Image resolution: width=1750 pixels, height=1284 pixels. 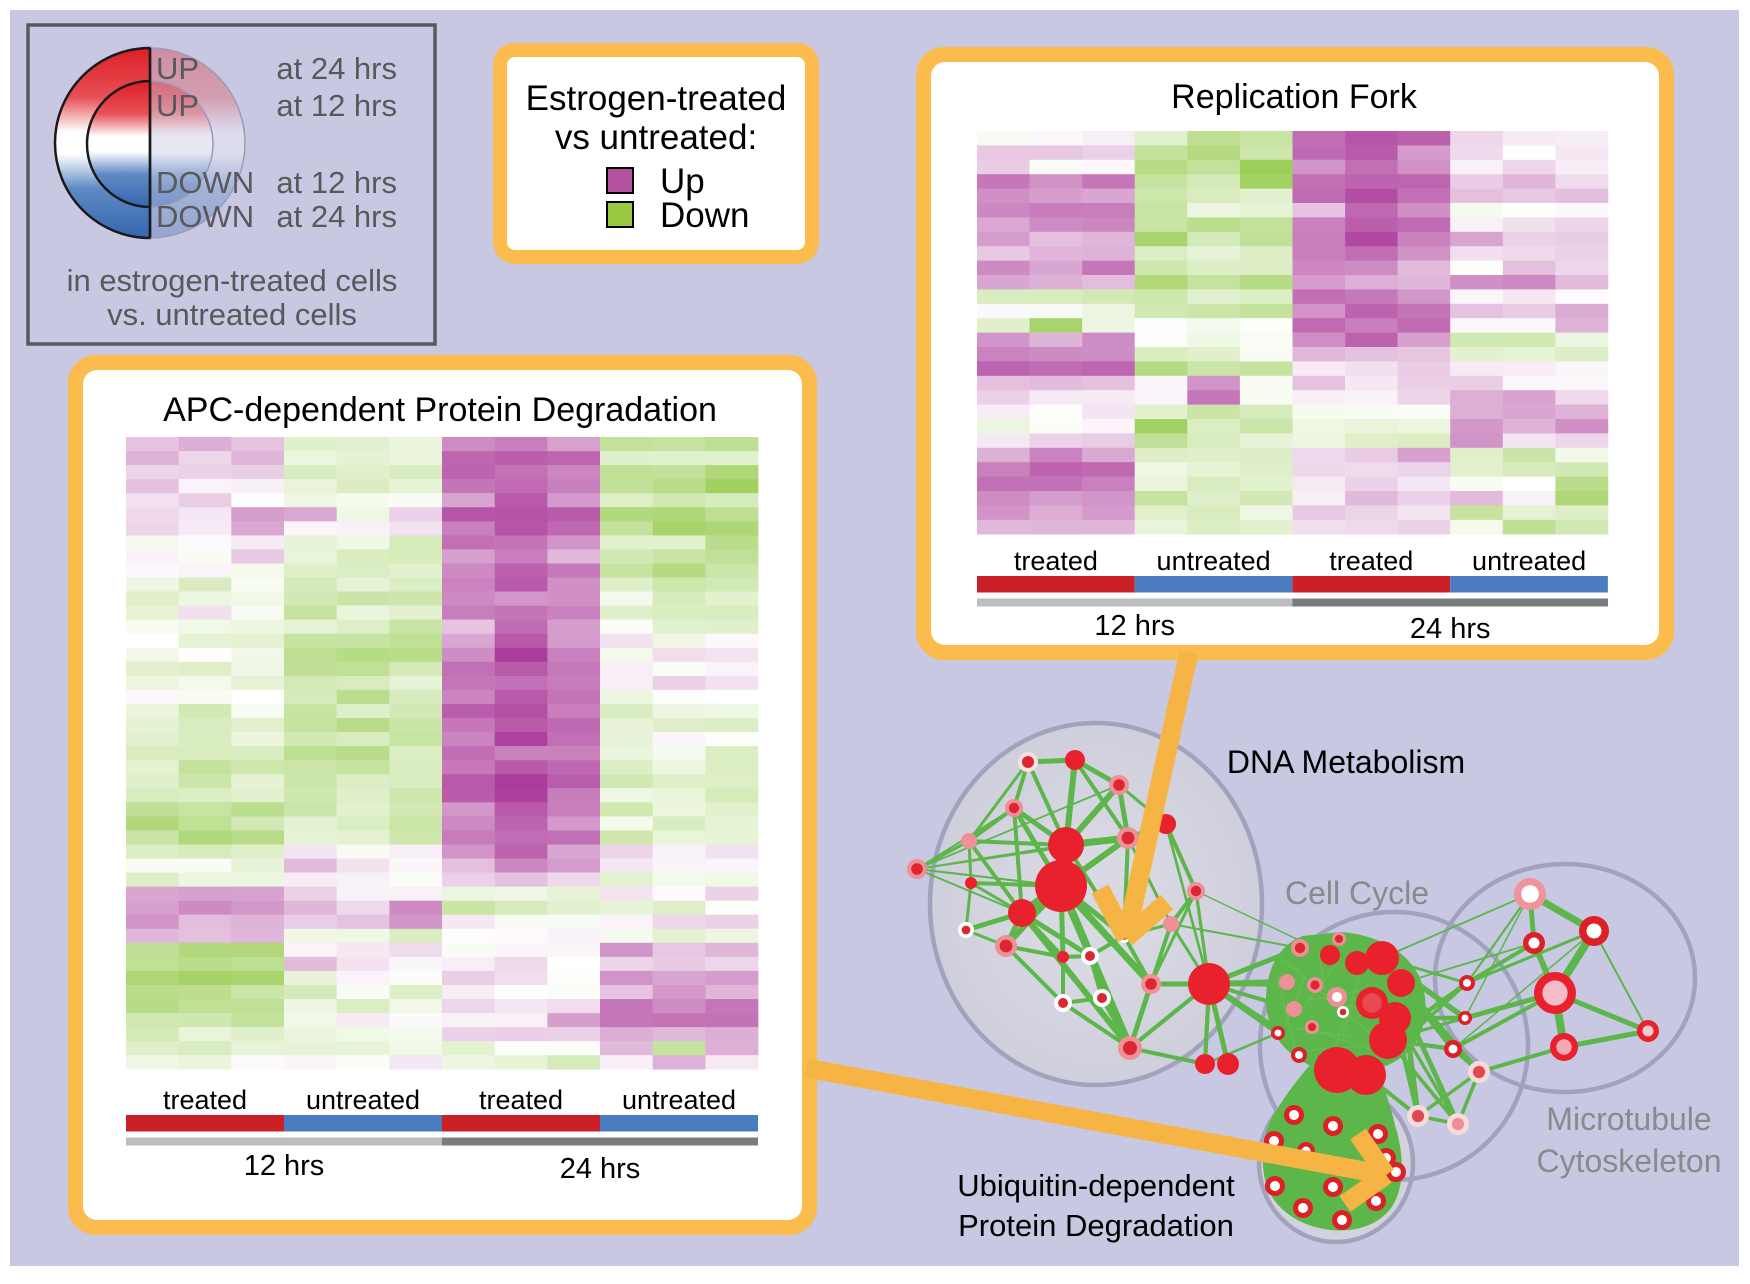 What do you see at coordinates (1628, 1119) in the screenshot?
I see `svg-text: Microtubule` at bounding box center [1628, 1119].